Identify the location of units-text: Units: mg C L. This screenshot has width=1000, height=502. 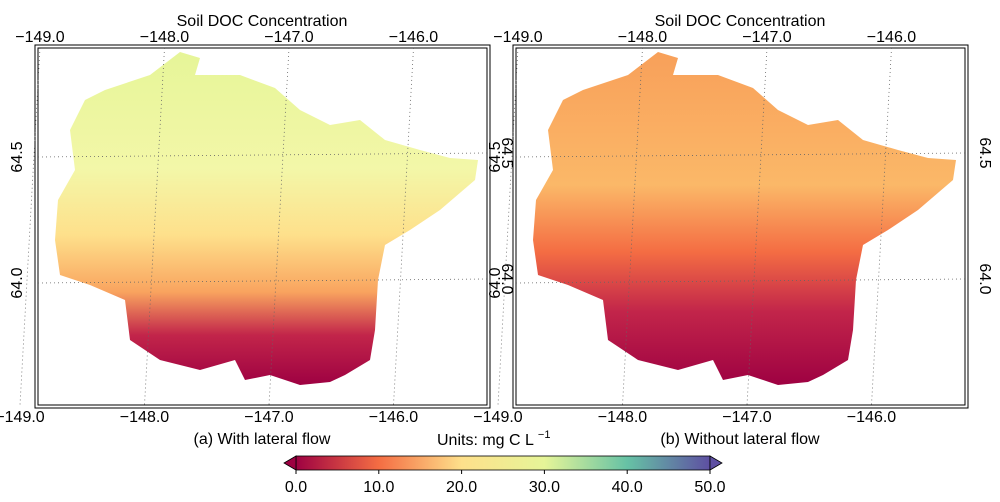
(485, 440).